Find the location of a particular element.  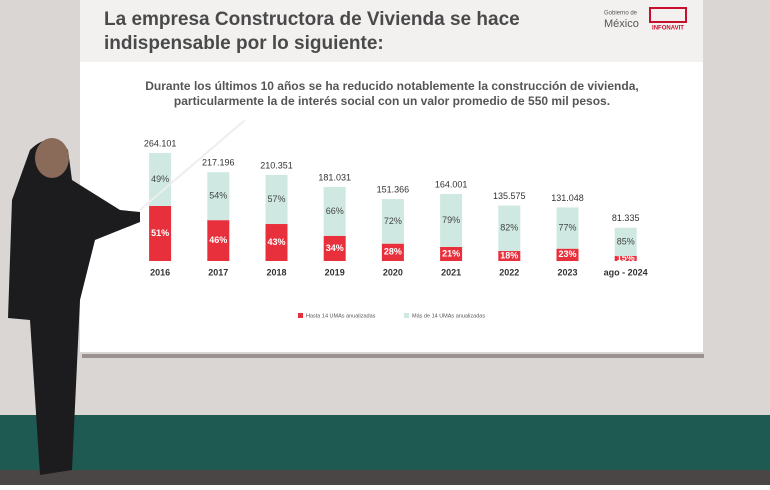

total-label: 131.048 is located at coordinates (567, 198).